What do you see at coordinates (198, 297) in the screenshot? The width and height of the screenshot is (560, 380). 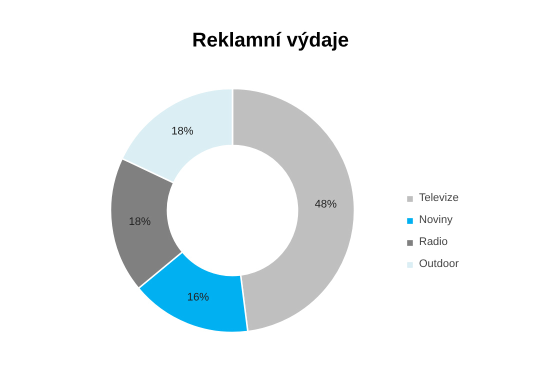 I see `data-label: 16%` at bounding box center [198, 297].